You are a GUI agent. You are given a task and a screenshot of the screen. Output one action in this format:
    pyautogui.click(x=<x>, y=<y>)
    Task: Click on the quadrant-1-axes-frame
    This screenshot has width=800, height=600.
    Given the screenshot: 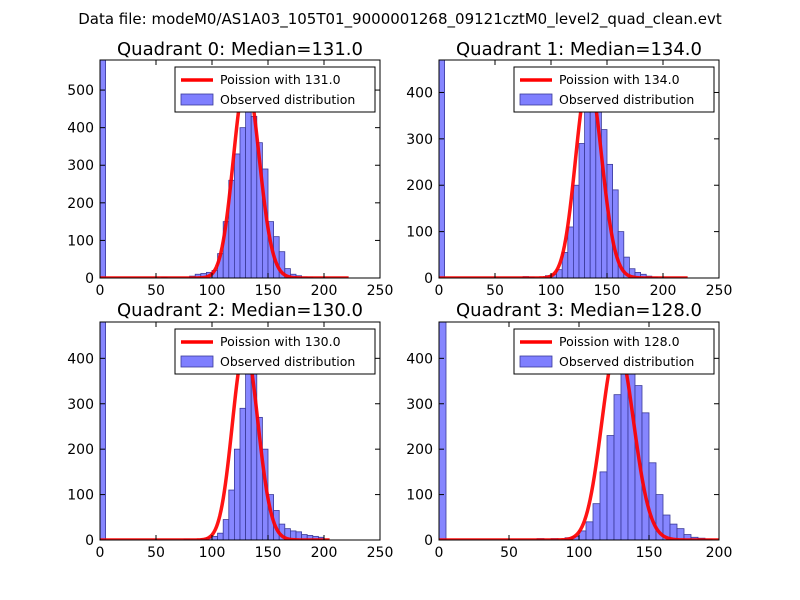 What is the action you would take?
    pyautogui.click(x=579, y=169)
    